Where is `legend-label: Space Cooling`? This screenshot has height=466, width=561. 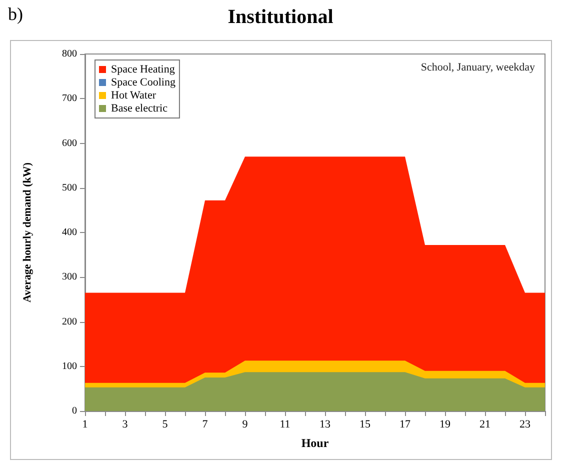 legend-label: Space Cooling is located at coordinates (143, 82).